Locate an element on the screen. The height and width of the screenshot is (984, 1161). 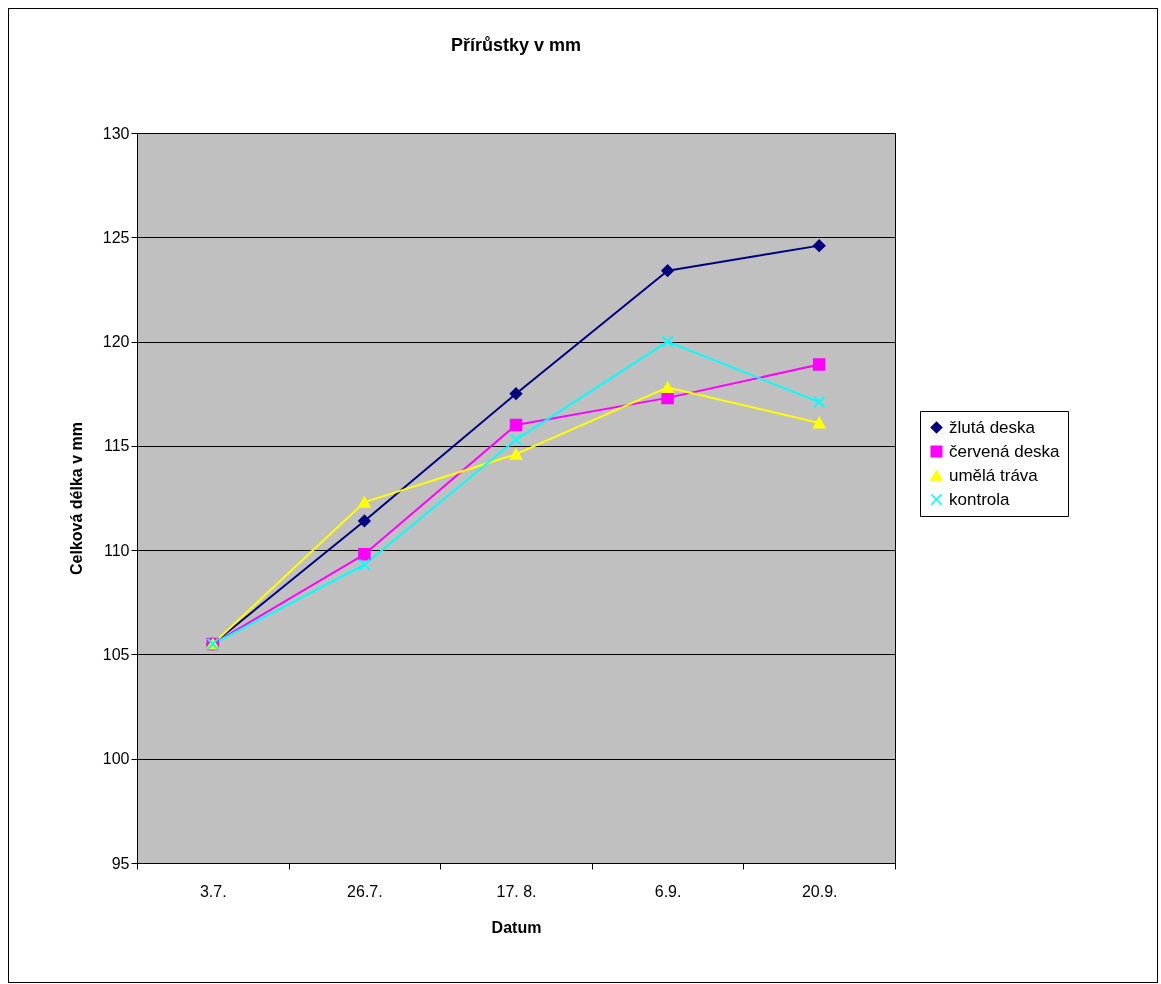
x-axis-title: Datum is located at coordinates (516, 927).